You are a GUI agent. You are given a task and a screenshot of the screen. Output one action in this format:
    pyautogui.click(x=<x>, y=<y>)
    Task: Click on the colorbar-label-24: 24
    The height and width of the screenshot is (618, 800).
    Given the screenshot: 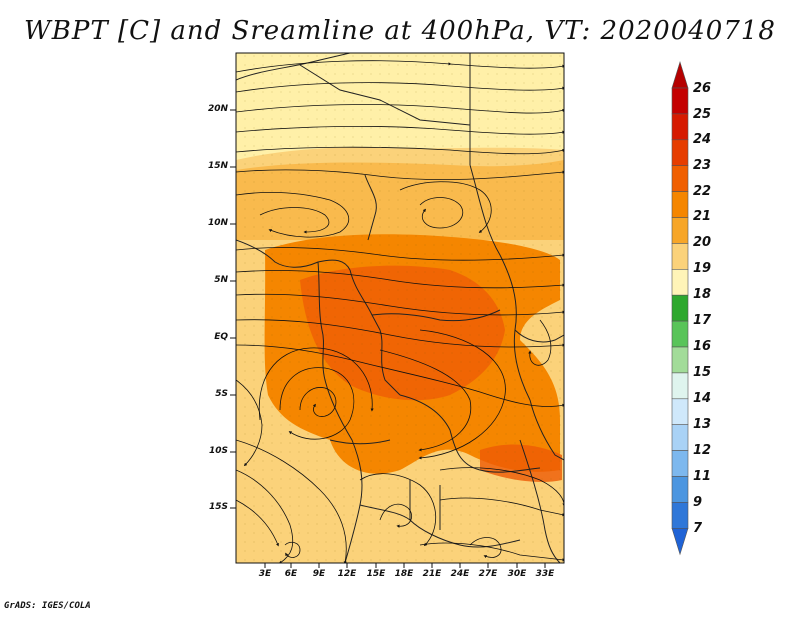 What is the action you would take?
    pyautogui.click(x=702, y=139)
    